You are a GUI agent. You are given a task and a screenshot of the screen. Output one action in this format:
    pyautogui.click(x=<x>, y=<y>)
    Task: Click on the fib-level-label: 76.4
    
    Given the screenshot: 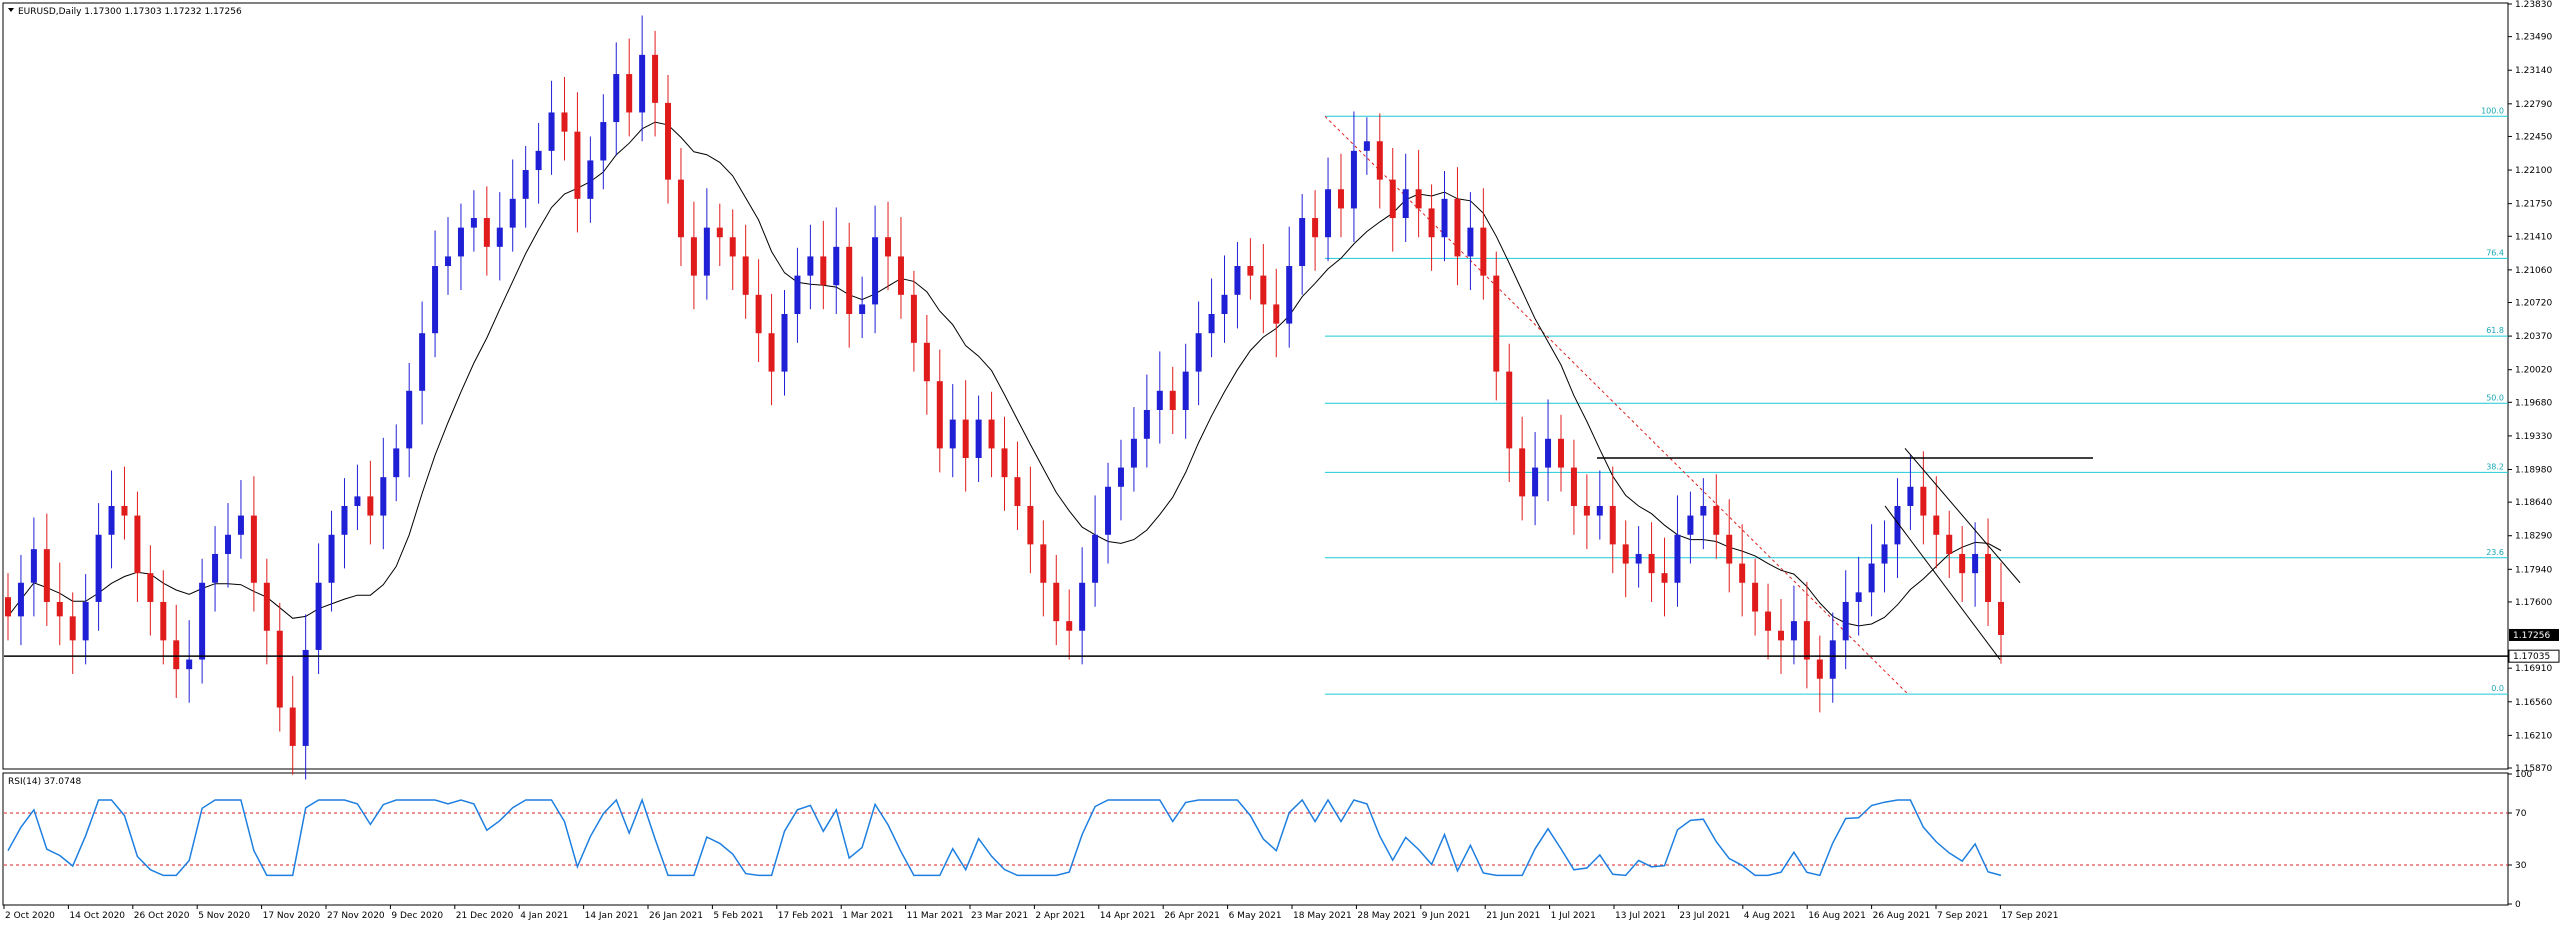 What is the action you would take?
    pyautogui.click(x=2495, y=252)
    